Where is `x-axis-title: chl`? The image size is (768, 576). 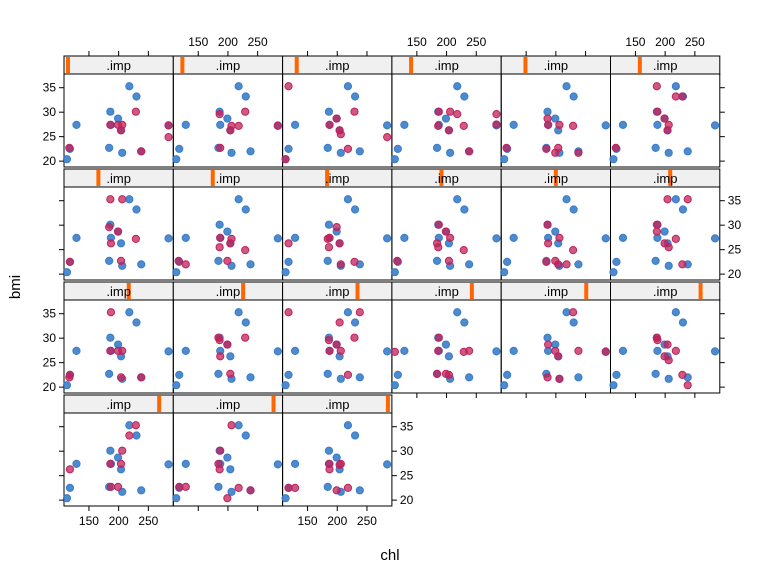
x-axis-title: chl is located at coordinates (389, 555).